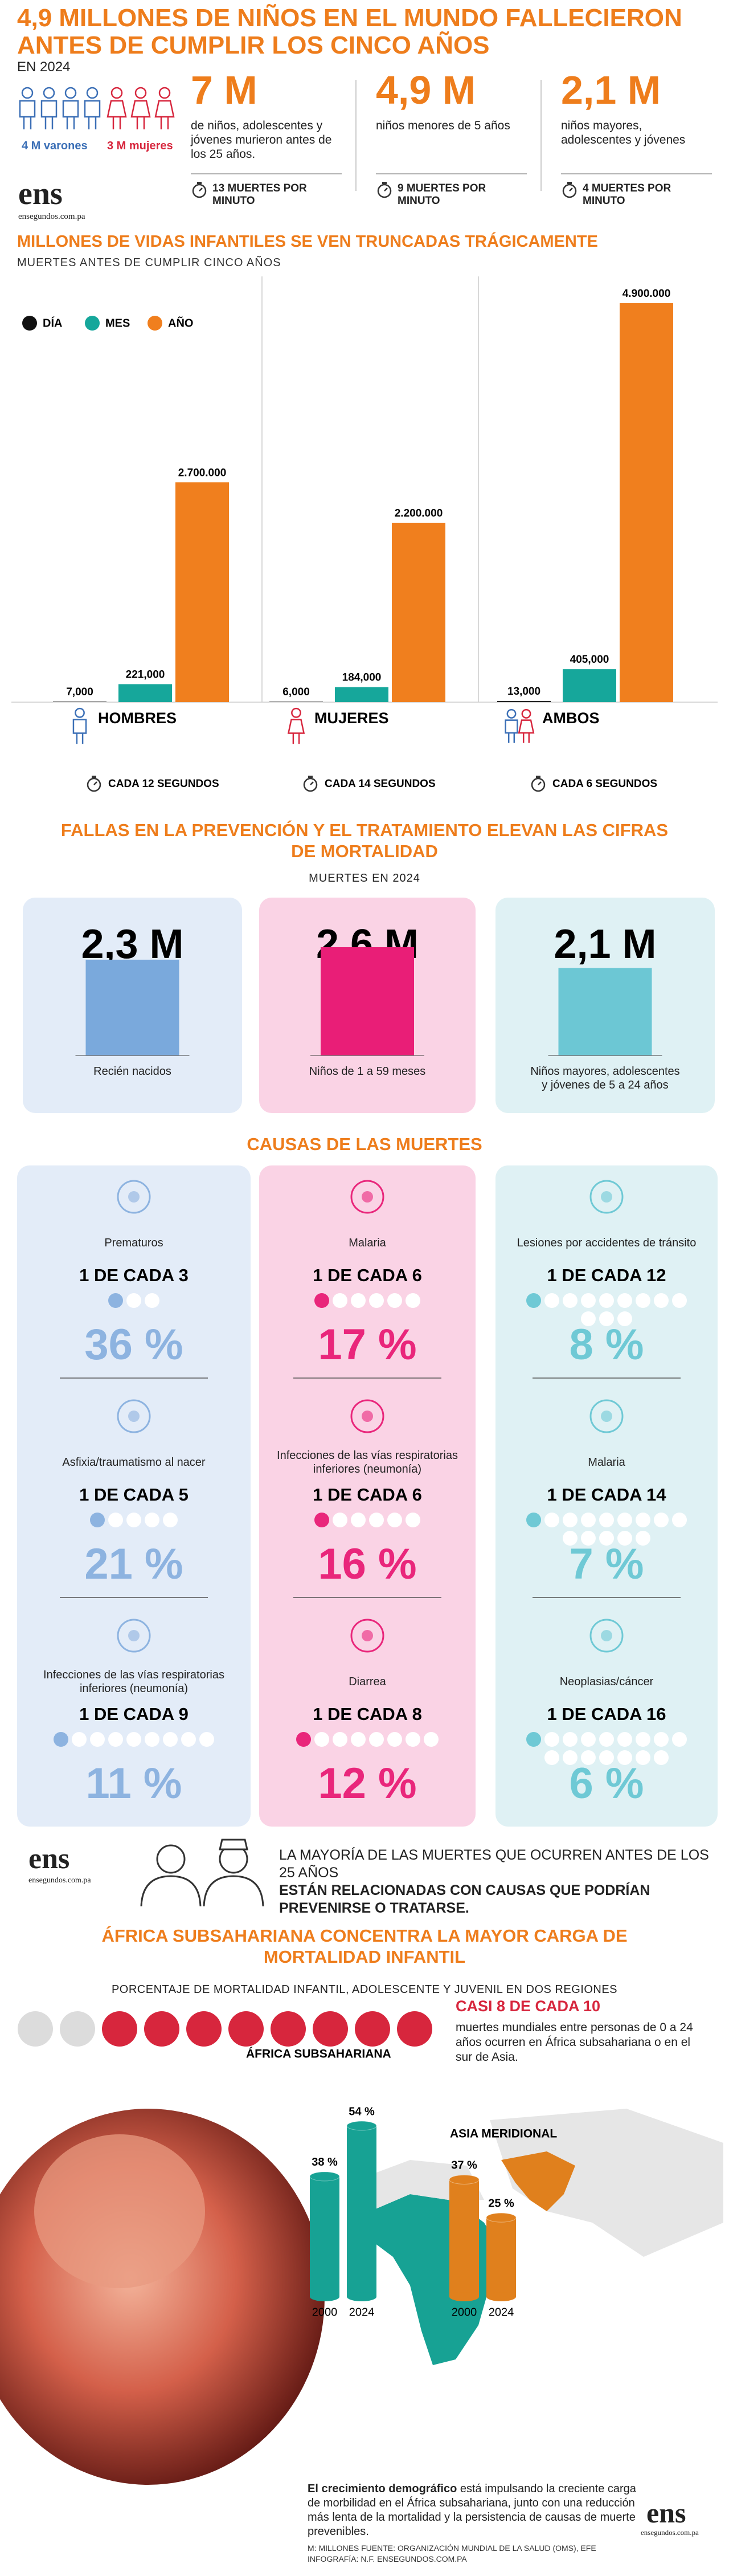  What do you see at coordinates (140, 146) in the screenshot?
I see `people-label: 3 M mujeres` at bounding box center [140, 146].